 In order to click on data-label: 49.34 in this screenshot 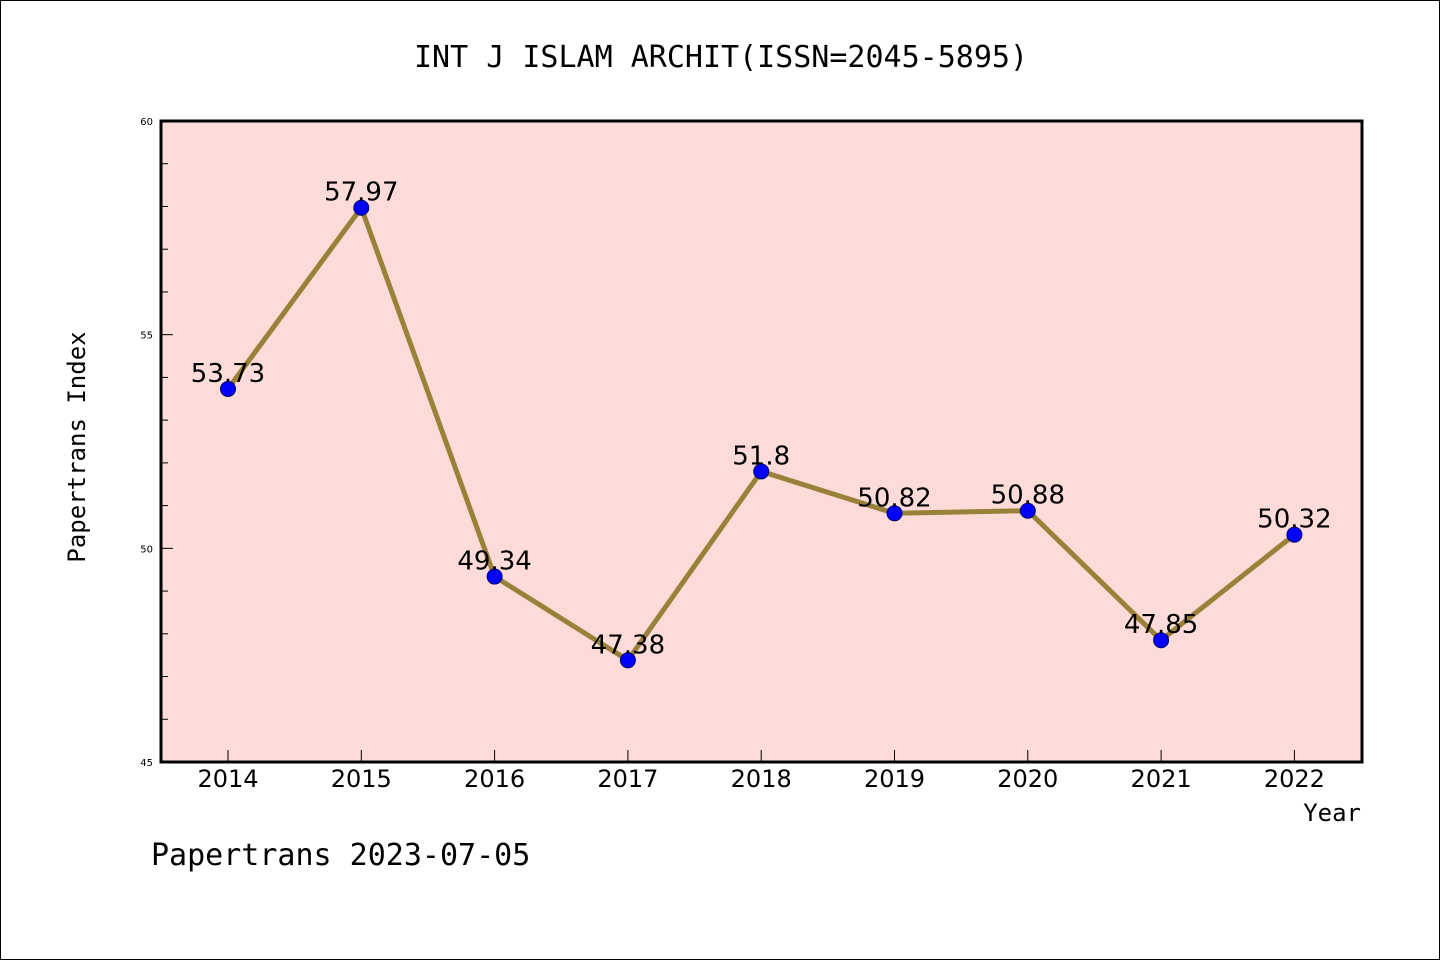, I will do `click(494, 562)`.